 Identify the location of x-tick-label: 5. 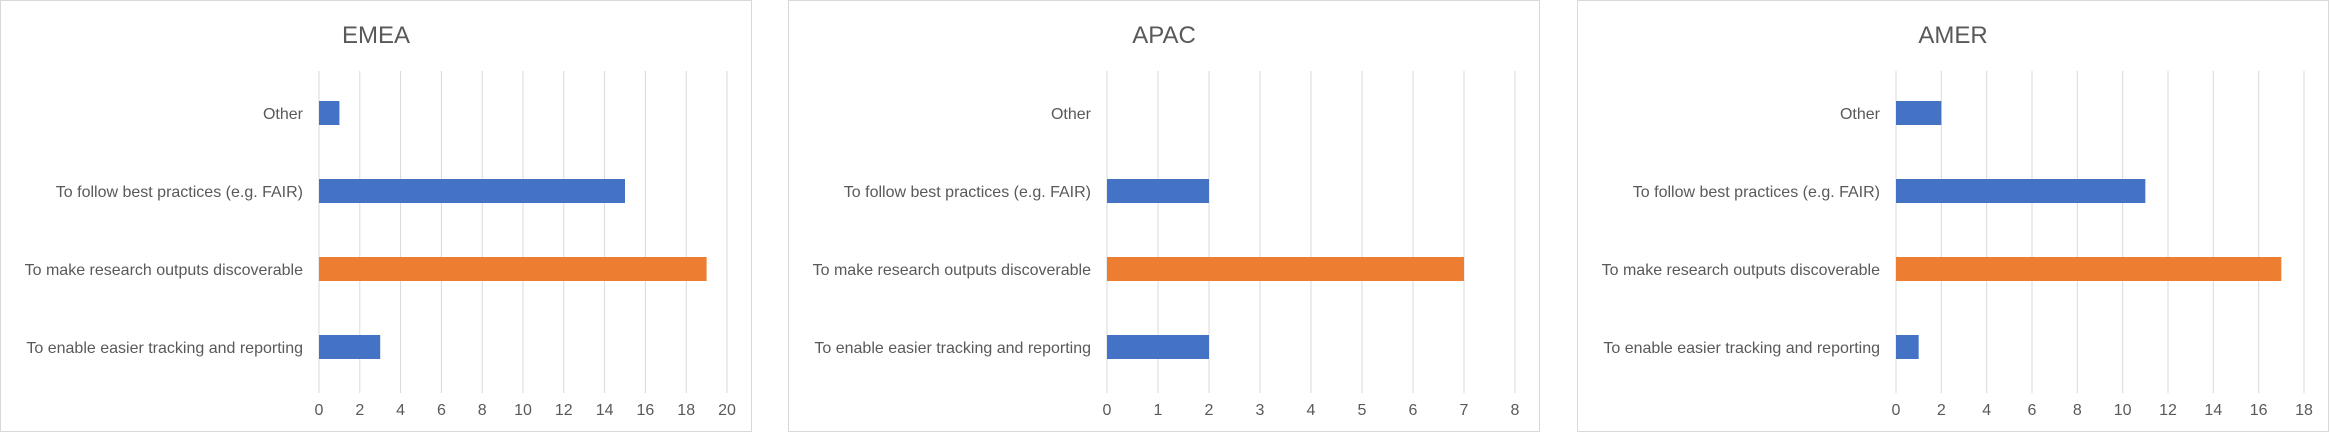
(1362, 410).